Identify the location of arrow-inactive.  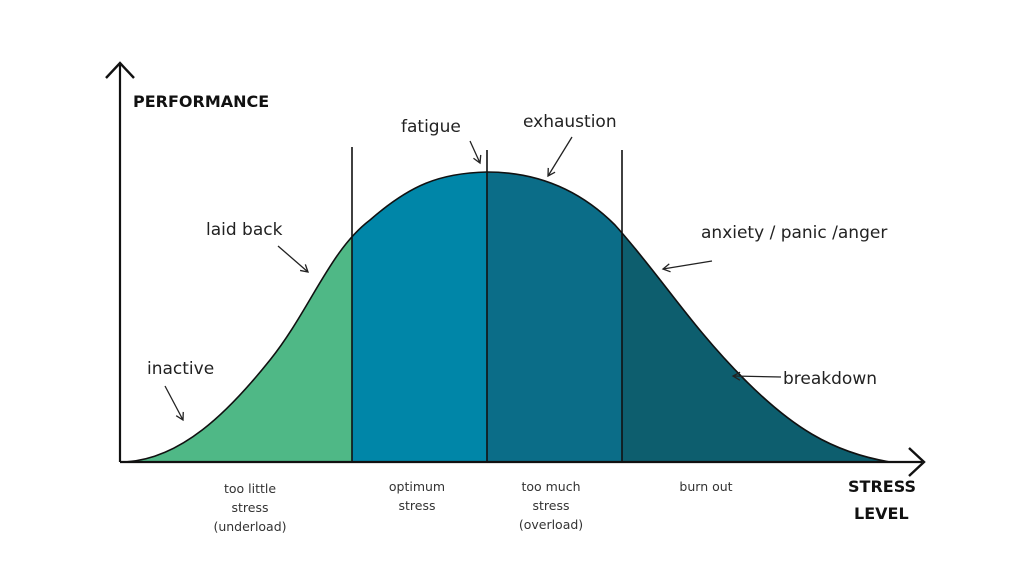
(174, 403).